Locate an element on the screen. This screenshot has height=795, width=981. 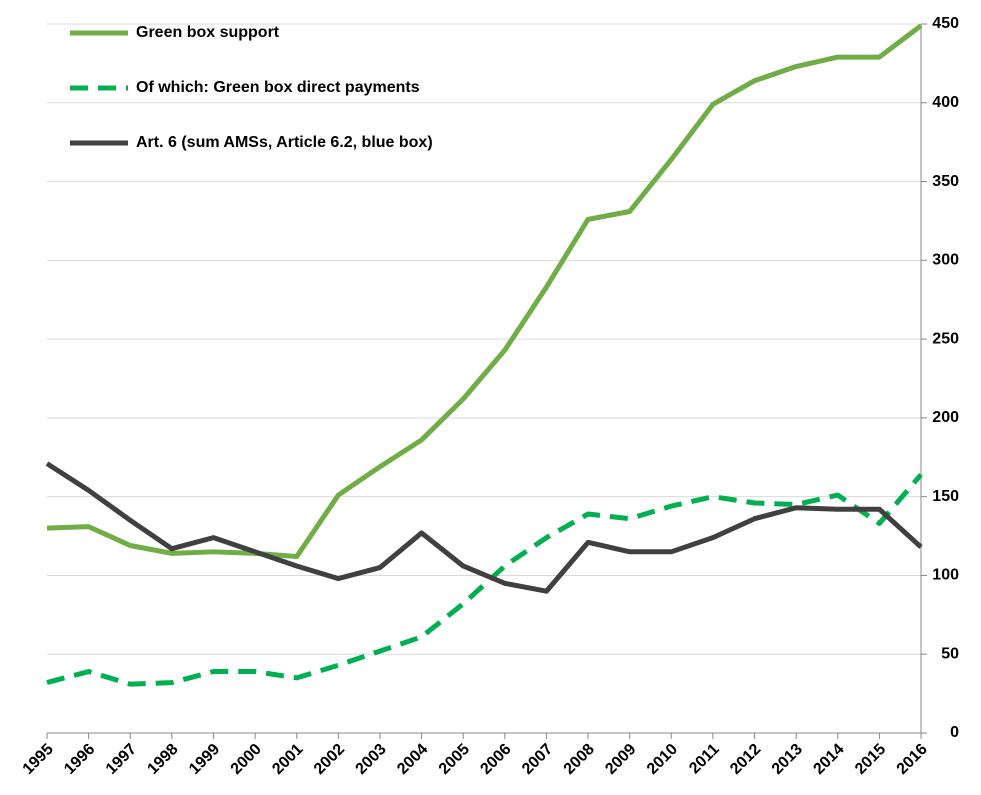
y-tick-label: 400 is located at coordinates (945, 102).